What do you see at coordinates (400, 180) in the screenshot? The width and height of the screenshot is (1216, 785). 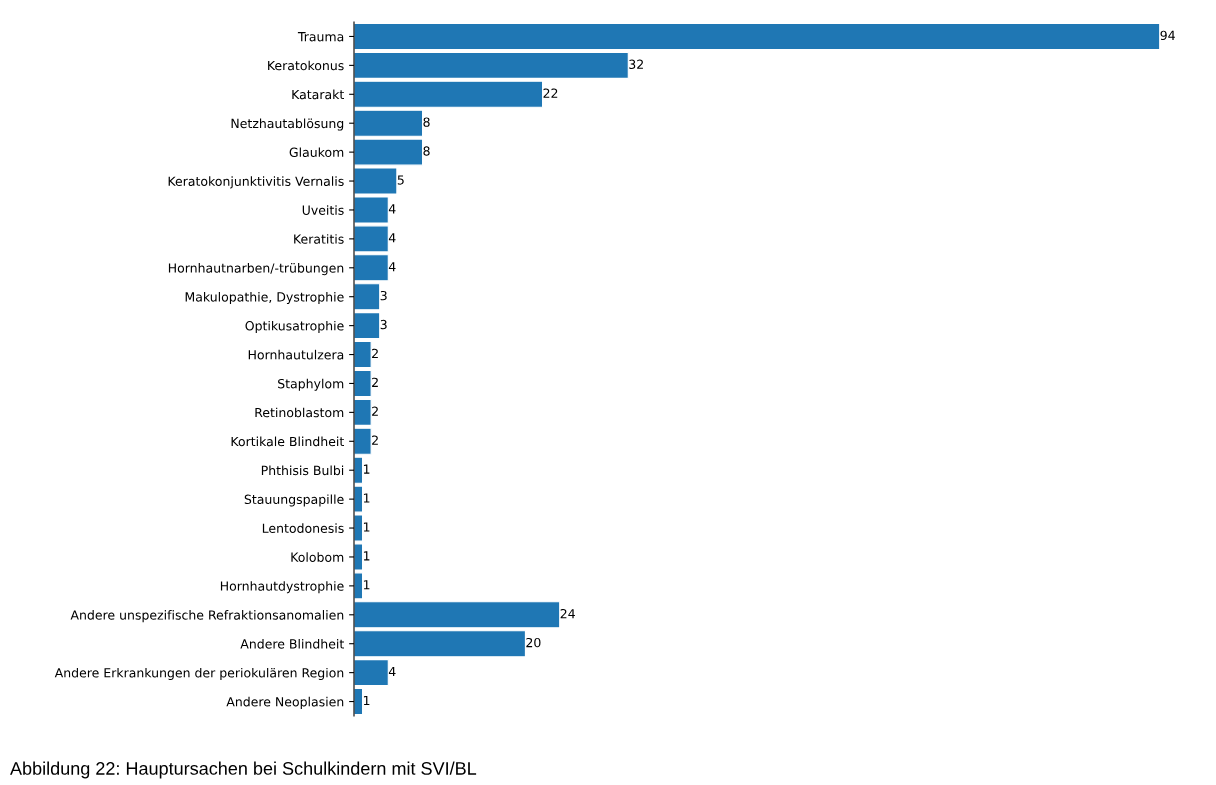 I see `data-label: 5` at bounding box center [400, 180].